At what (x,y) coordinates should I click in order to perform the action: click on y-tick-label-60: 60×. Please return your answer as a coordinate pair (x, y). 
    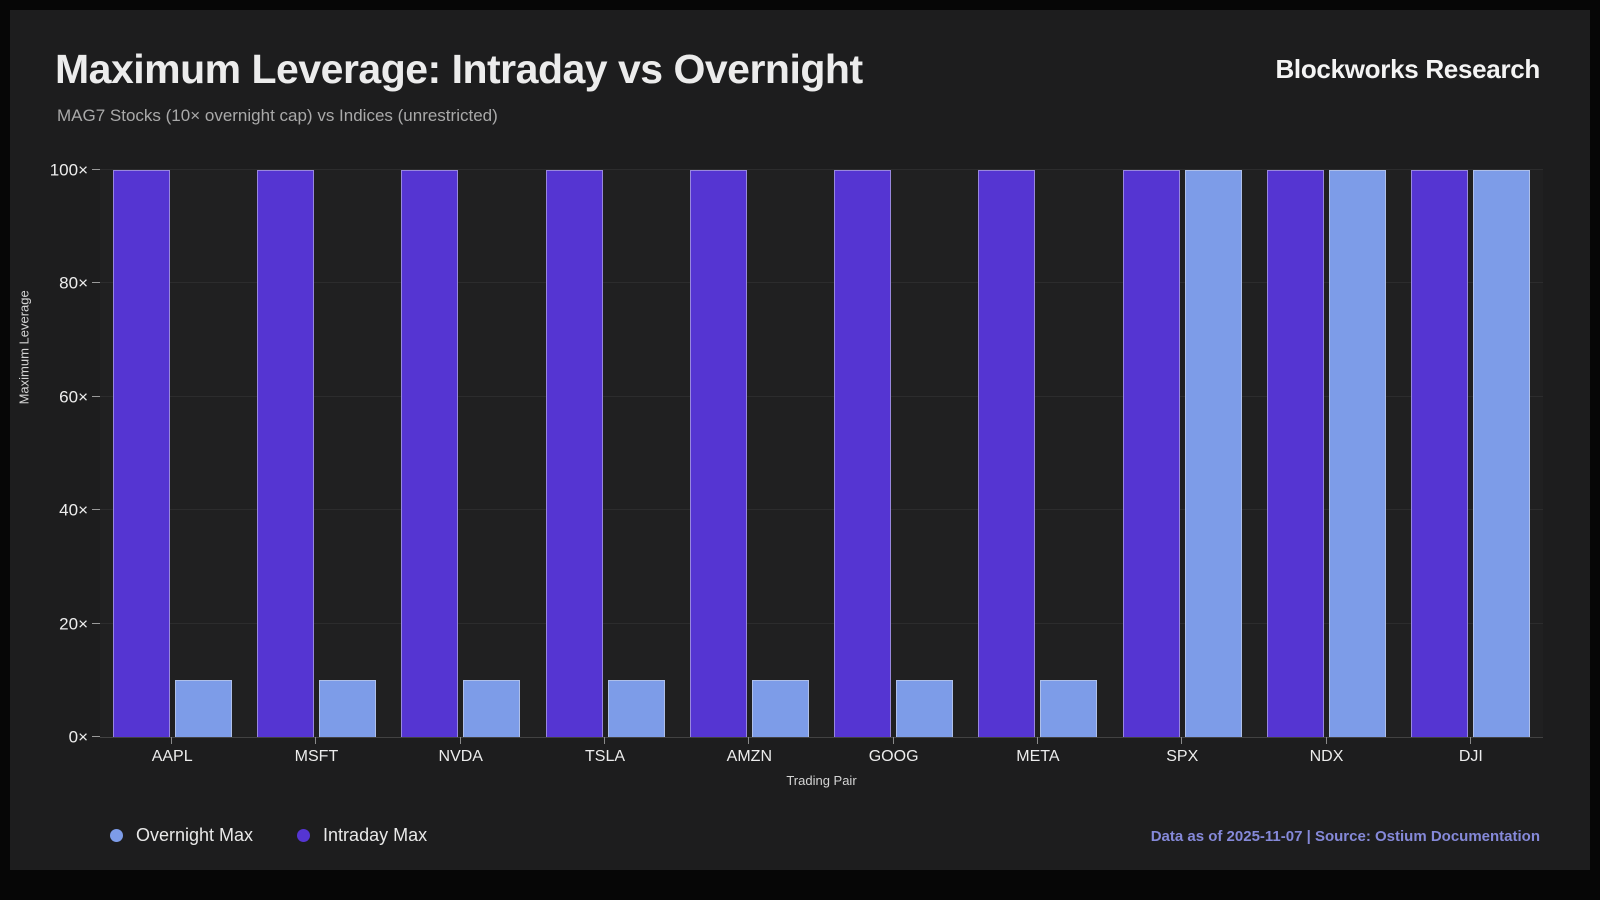
    Looking at the image, I should click on (73, 397).